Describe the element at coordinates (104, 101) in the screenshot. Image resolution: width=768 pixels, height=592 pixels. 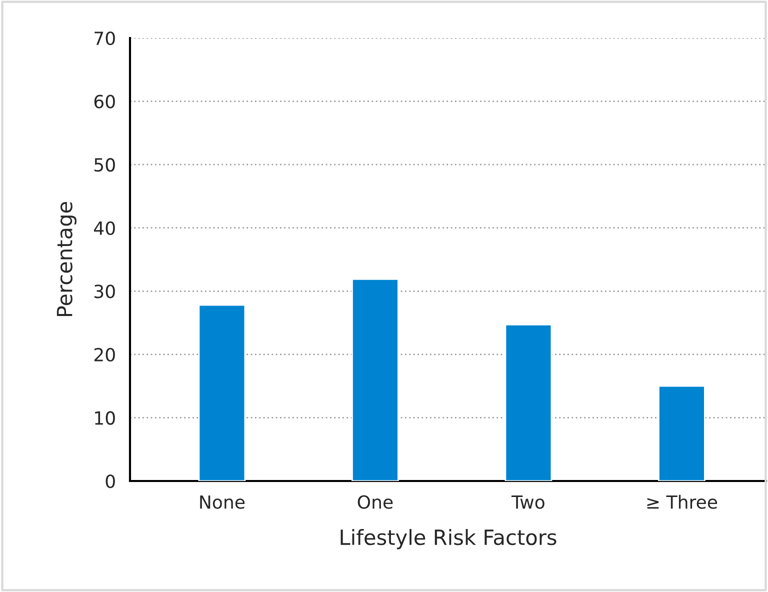
I see `y-tick-label: 60` at that location.